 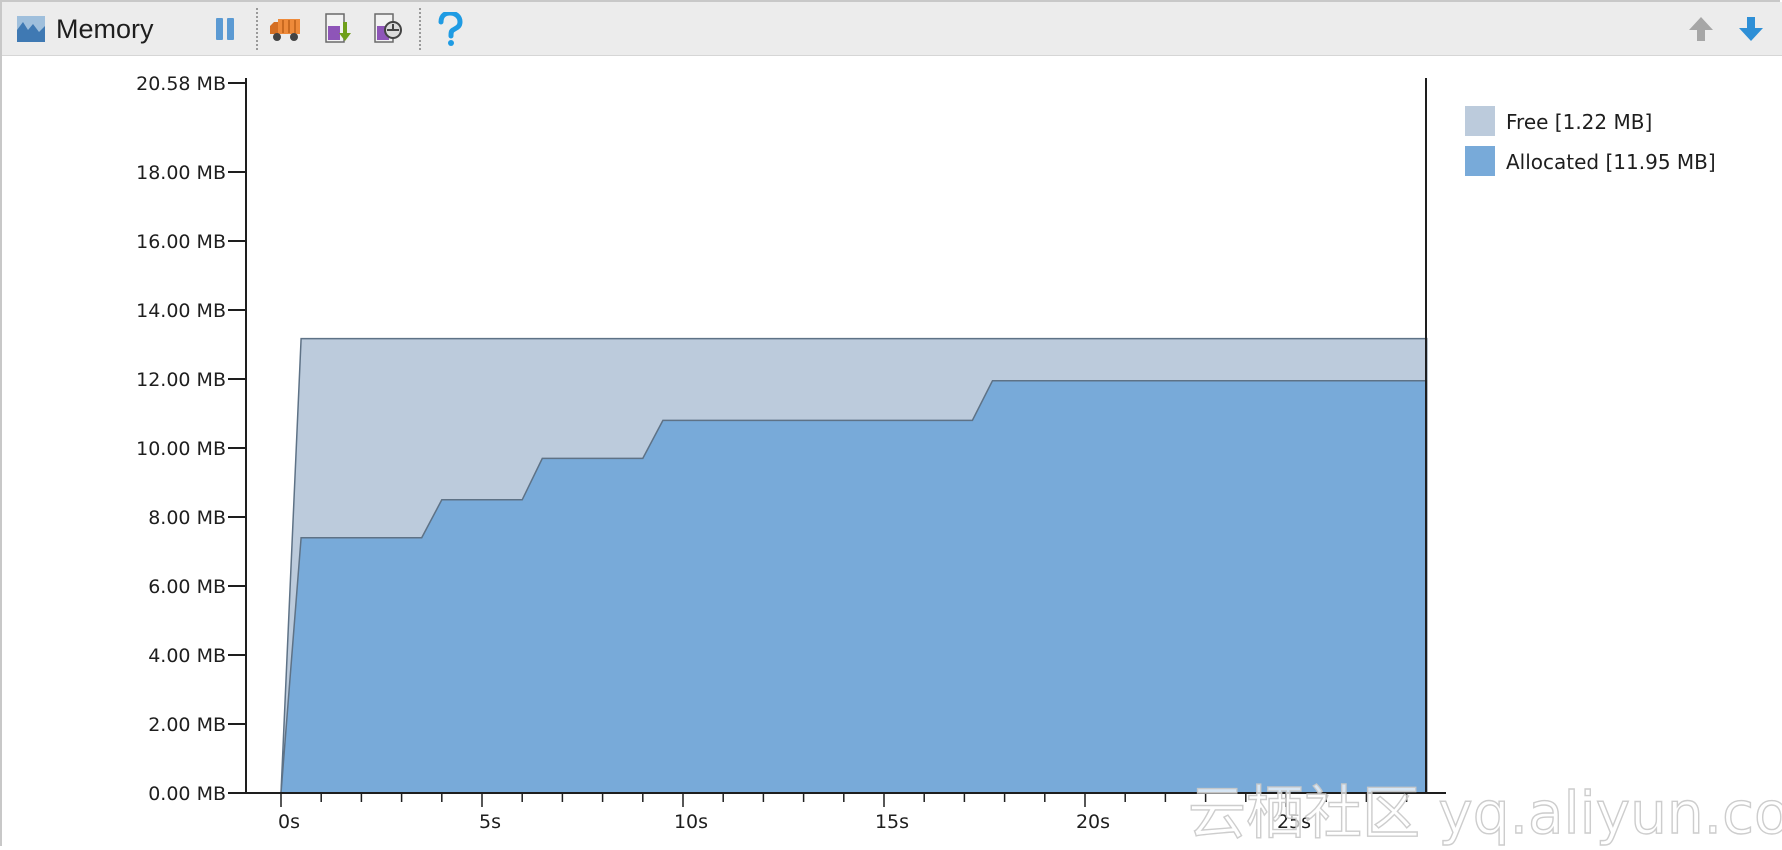 I want to click on arrow-down-icon, so click(x=1751, y=29).